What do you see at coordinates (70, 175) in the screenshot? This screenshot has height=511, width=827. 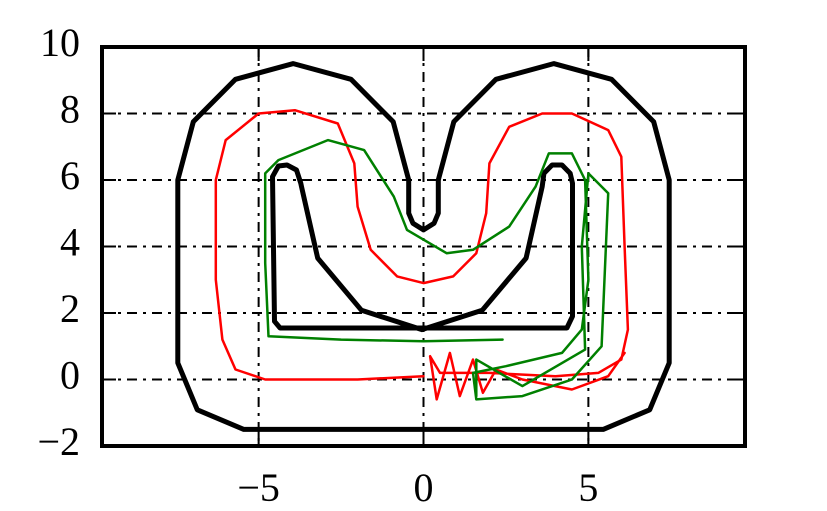 I see `y-tick-label: 6` at bounding box center [70, 175].